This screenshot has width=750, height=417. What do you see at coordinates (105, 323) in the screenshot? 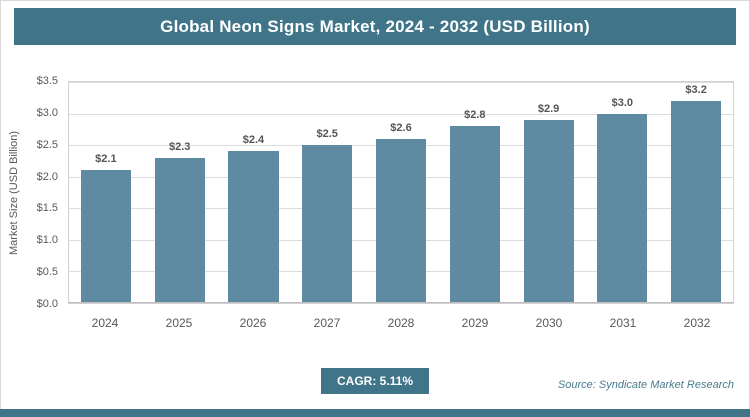
I see `x-tick-label: 2024` at bounding box center [105, 323].